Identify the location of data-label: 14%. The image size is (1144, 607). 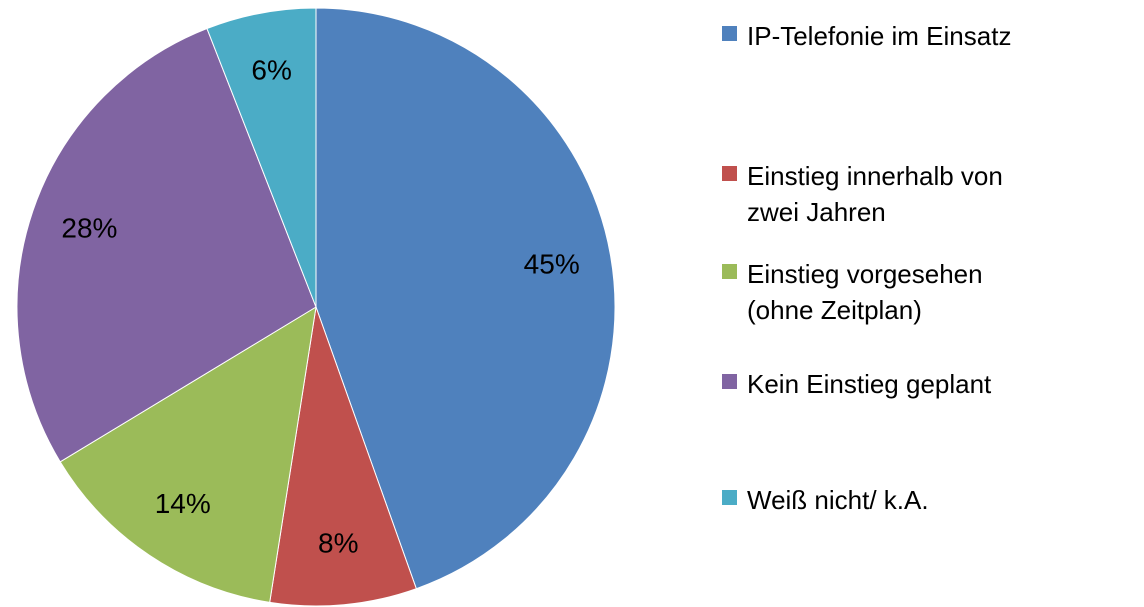
(183, 503).